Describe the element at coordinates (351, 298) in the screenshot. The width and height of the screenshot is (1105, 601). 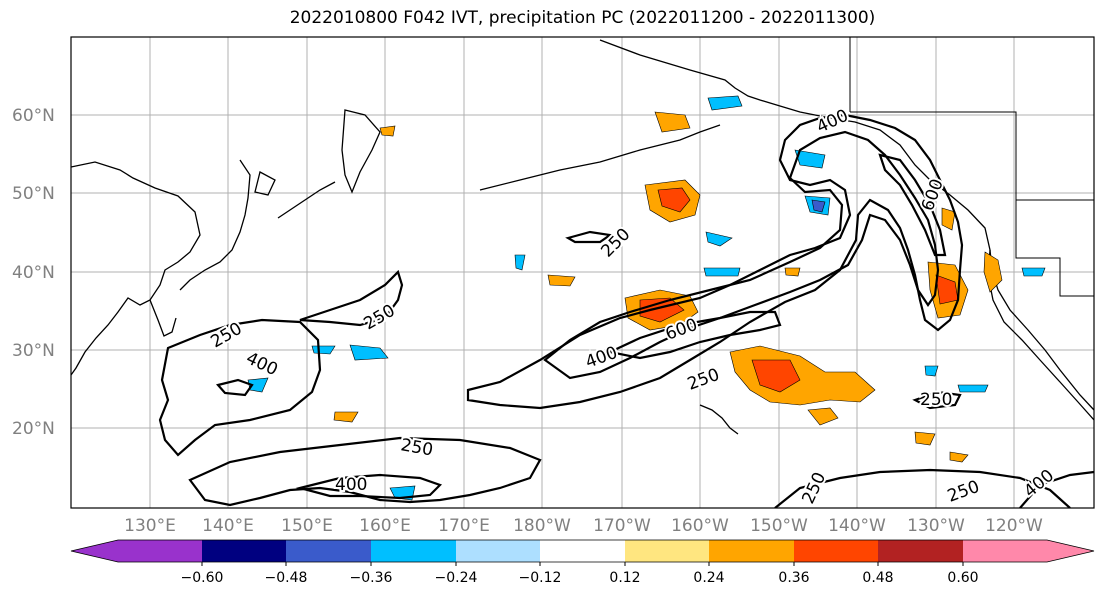
I see `ivt-contour-250-mid` at that location.